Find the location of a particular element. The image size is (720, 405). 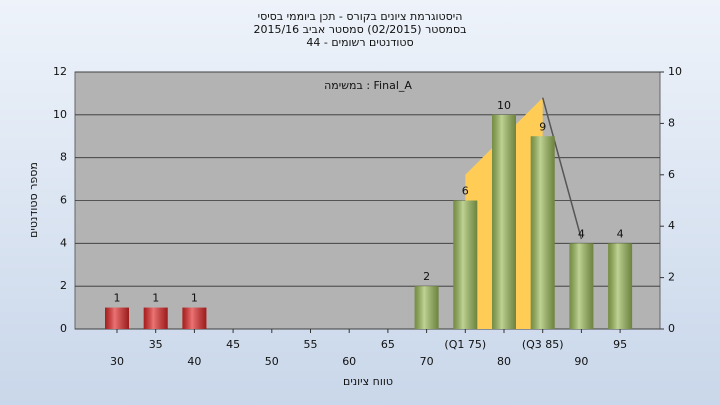

y-tick-label: 6 is located at coordinates (63, 200).